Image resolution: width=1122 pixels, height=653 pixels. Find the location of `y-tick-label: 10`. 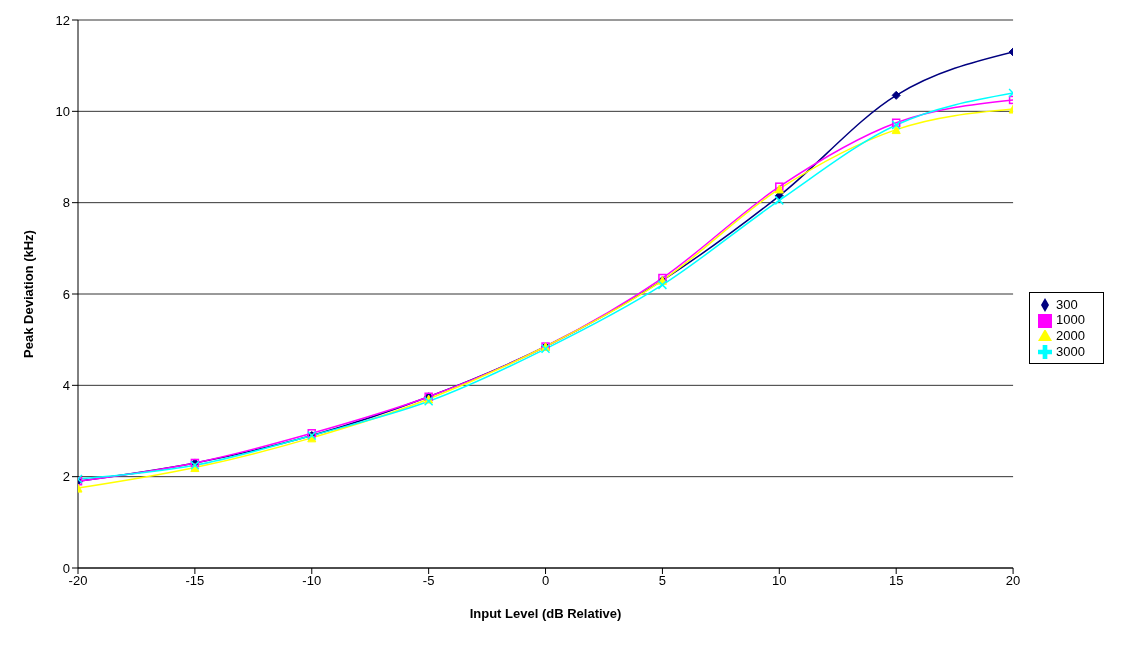

y-tick-label: 10 is located at coordinates (62, 111).